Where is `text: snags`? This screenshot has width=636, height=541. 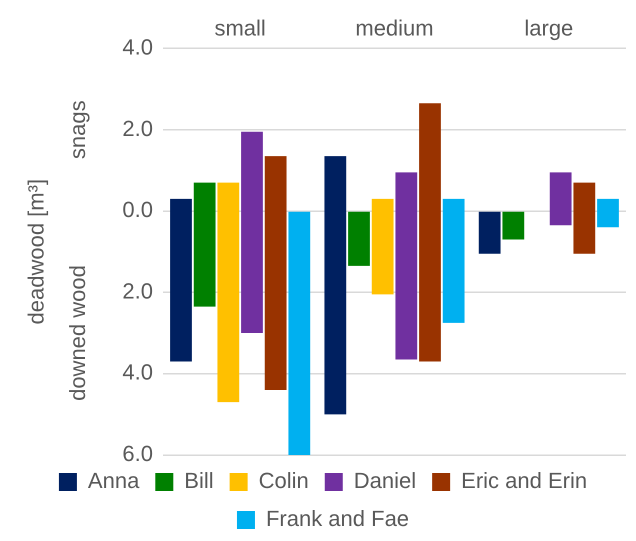
text: snags is located at coordinates (77, 130).